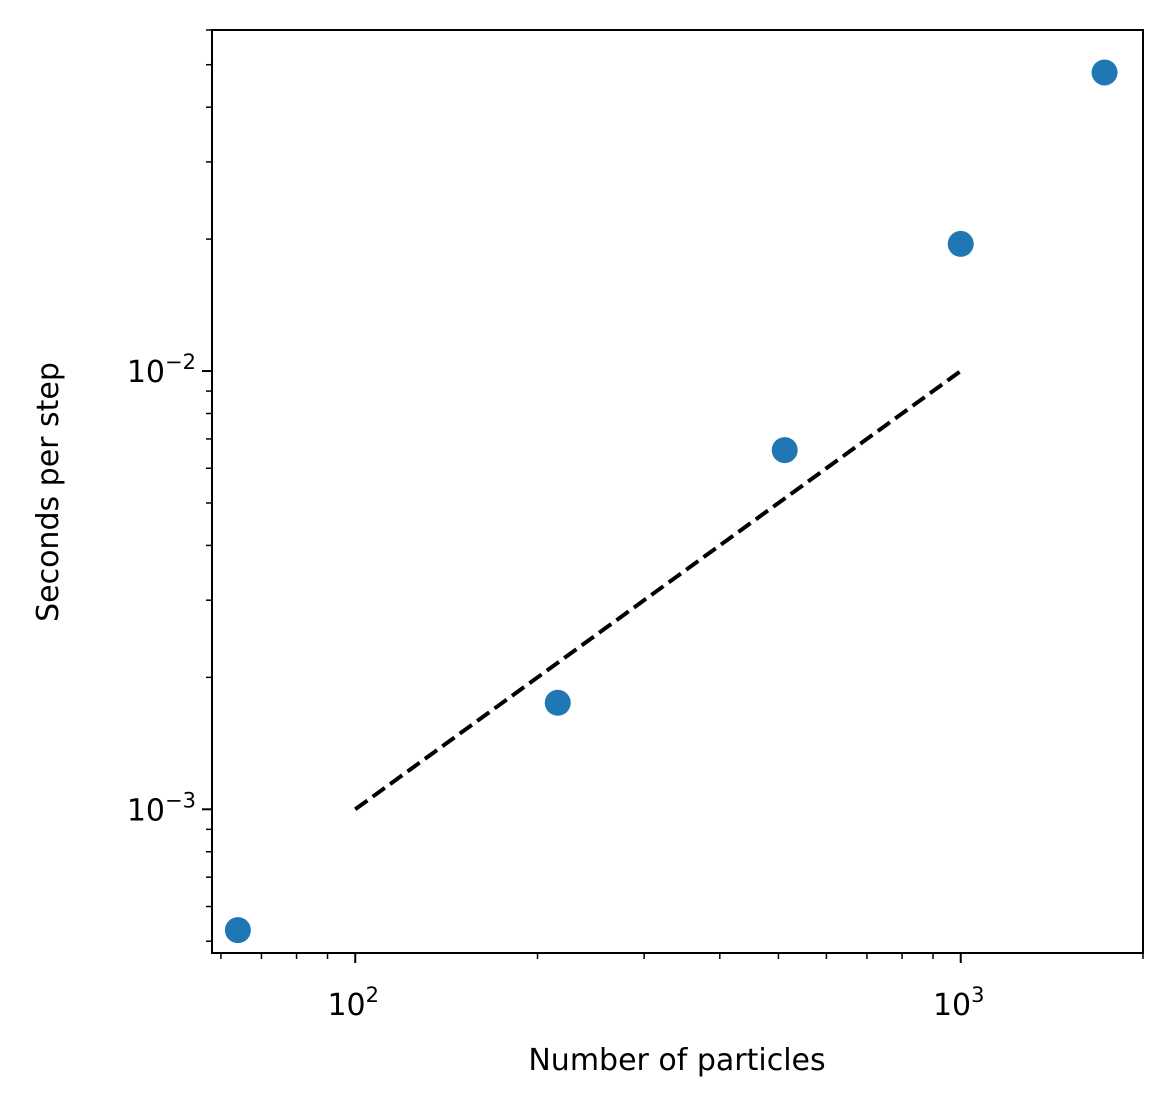 This screenshot has width=1171, height=1110. What do you see at coordinates (676, 1060) in the screenshot?
I see `x-axis-label: Number of particles` at bounding box center [676, 1060].